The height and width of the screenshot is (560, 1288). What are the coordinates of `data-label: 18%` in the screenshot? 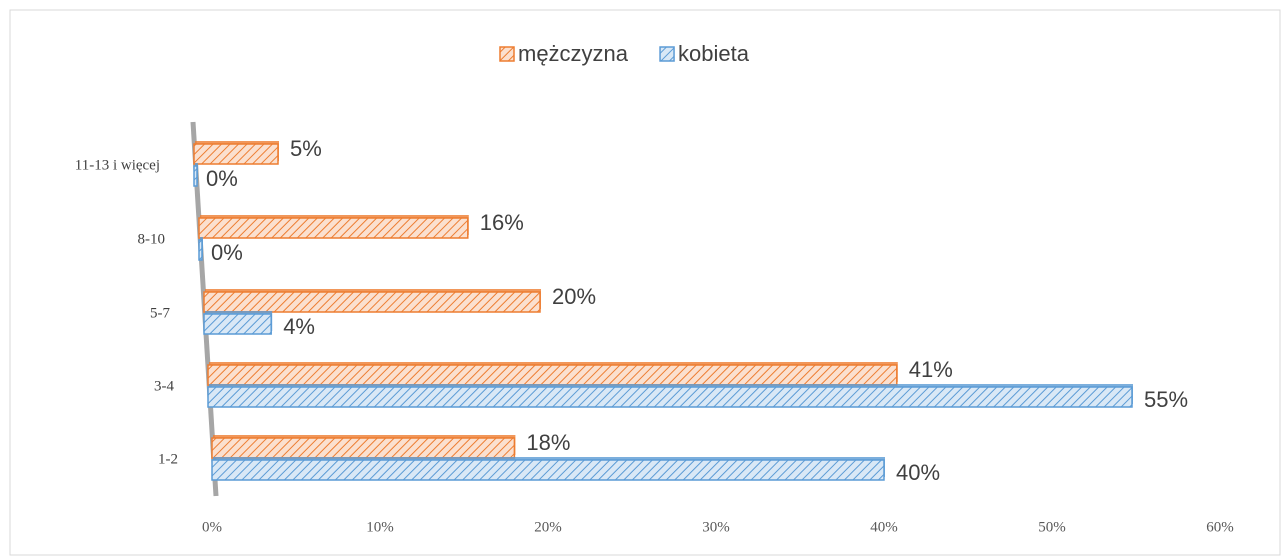 It's located at (548, 442).